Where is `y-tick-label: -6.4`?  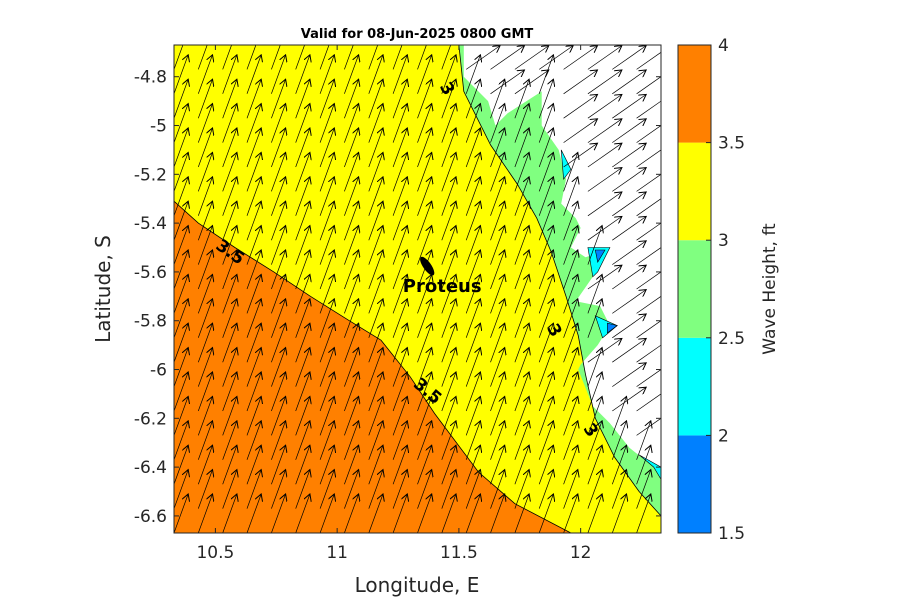
y-tick-label: -6.4 is located at coordinates (150, 468).